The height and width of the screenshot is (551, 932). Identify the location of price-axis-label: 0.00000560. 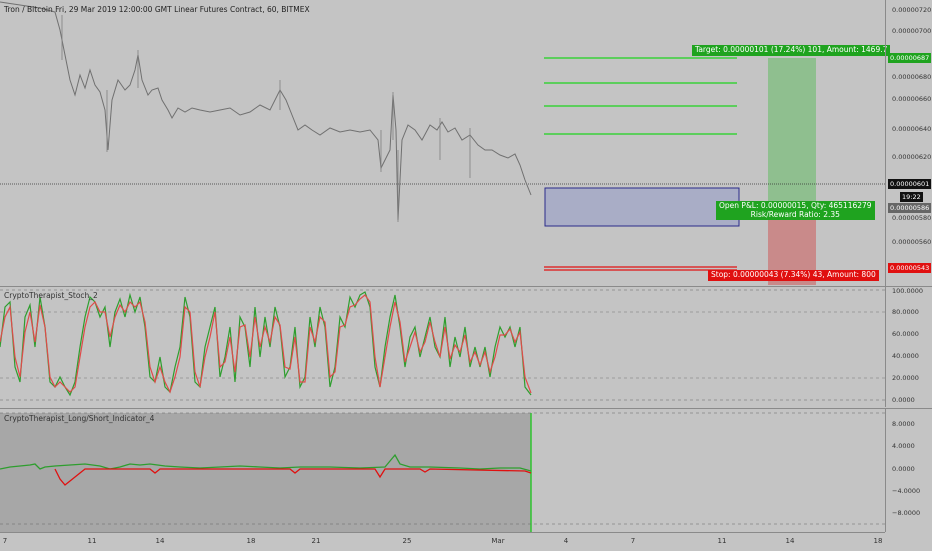
(912, 242).